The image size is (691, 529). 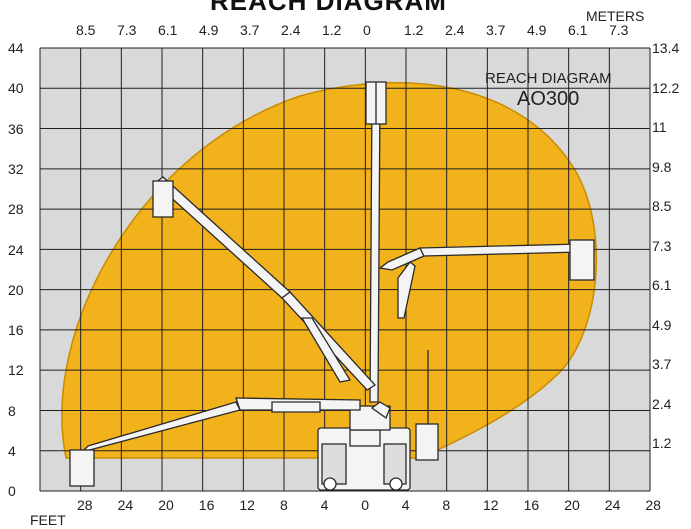 What do you see at coordinates (582, 260) in the screenshot?
I see `platform-right` at bounding box center [582, 260].